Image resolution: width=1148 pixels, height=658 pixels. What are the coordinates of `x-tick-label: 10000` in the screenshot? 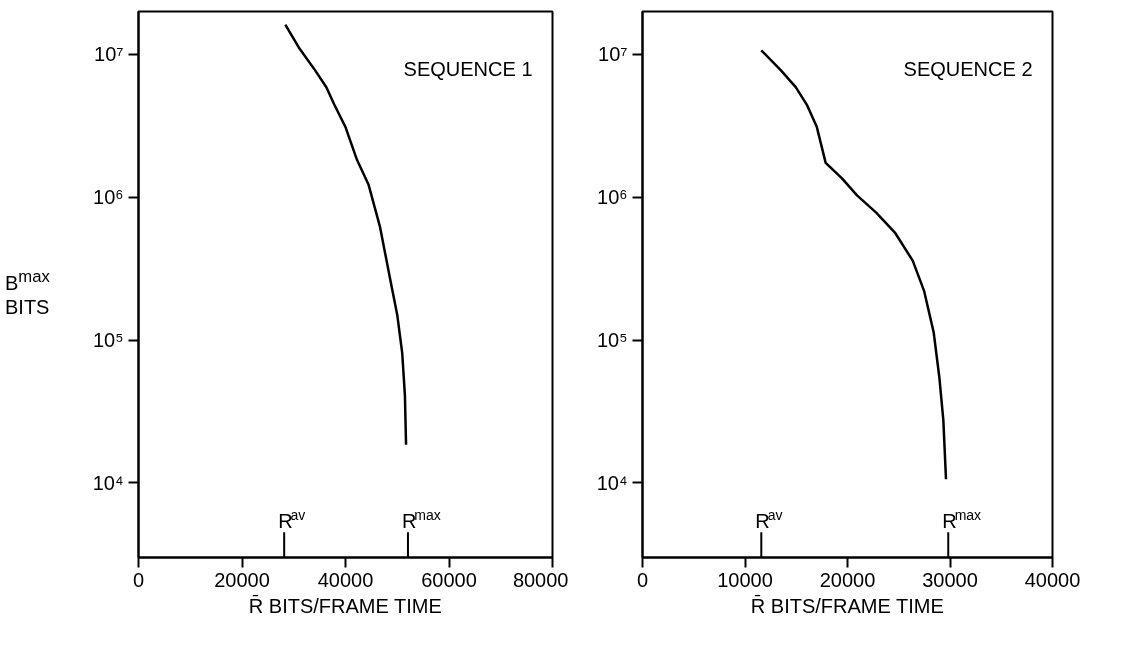 It's located at (745, 579).